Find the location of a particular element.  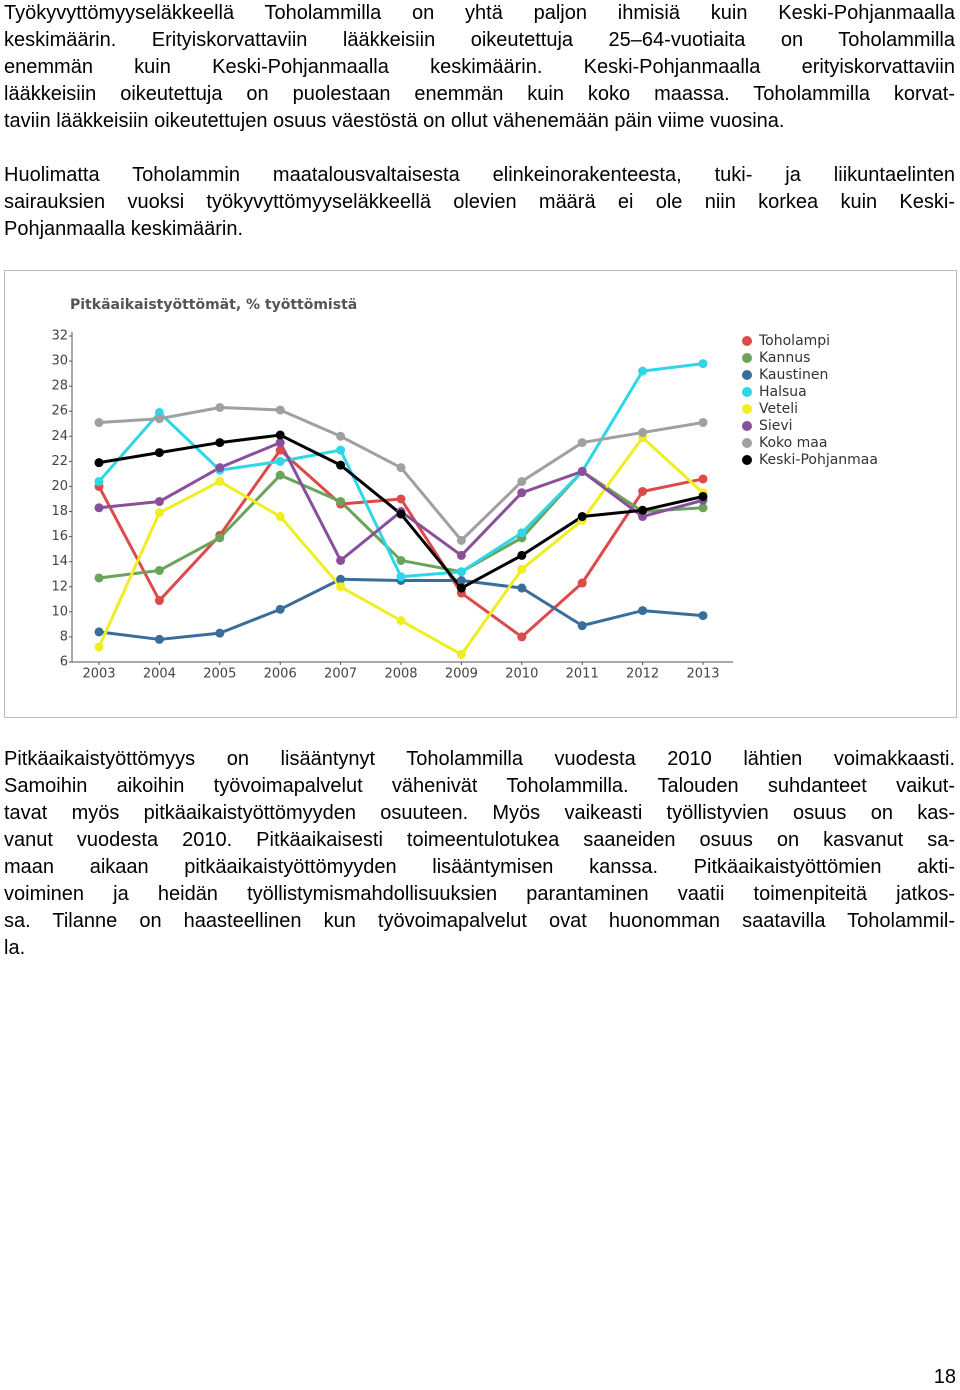

text-line: la. is located at coordinates (15, 948).